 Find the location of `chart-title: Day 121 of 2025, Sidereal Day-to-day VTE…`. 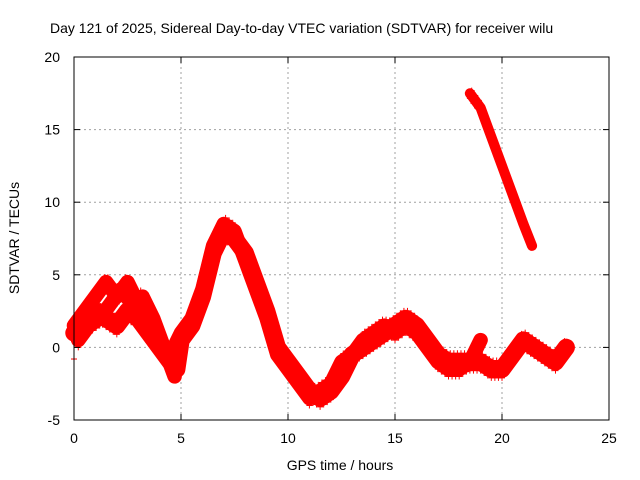

chart-title: Day 121 of 2025, Sidereal Day-to-day VTE… is located at coordinates (301, 28).